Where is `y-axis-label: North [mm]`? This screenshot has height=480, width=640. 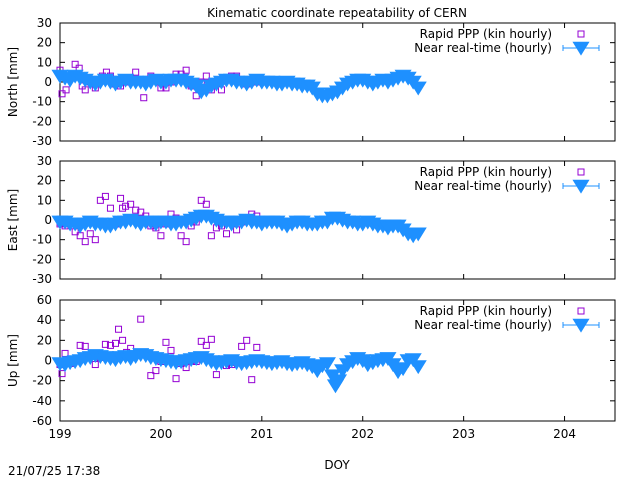 y-axis-label: North [mm] is located at coordinates (13, 82).